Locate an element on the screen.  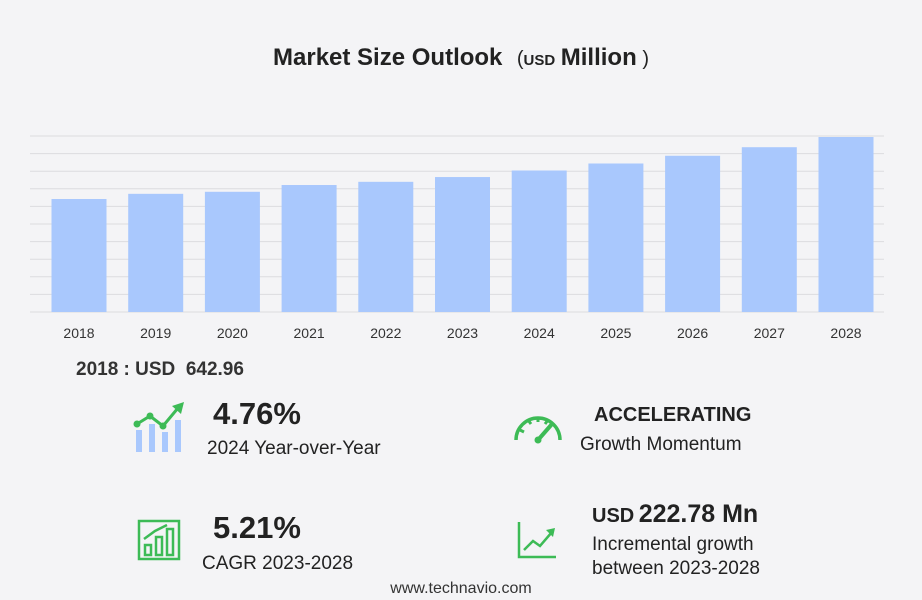
base-year-value: 2018 : USD 642.96 is located at coordinates (160, 369).